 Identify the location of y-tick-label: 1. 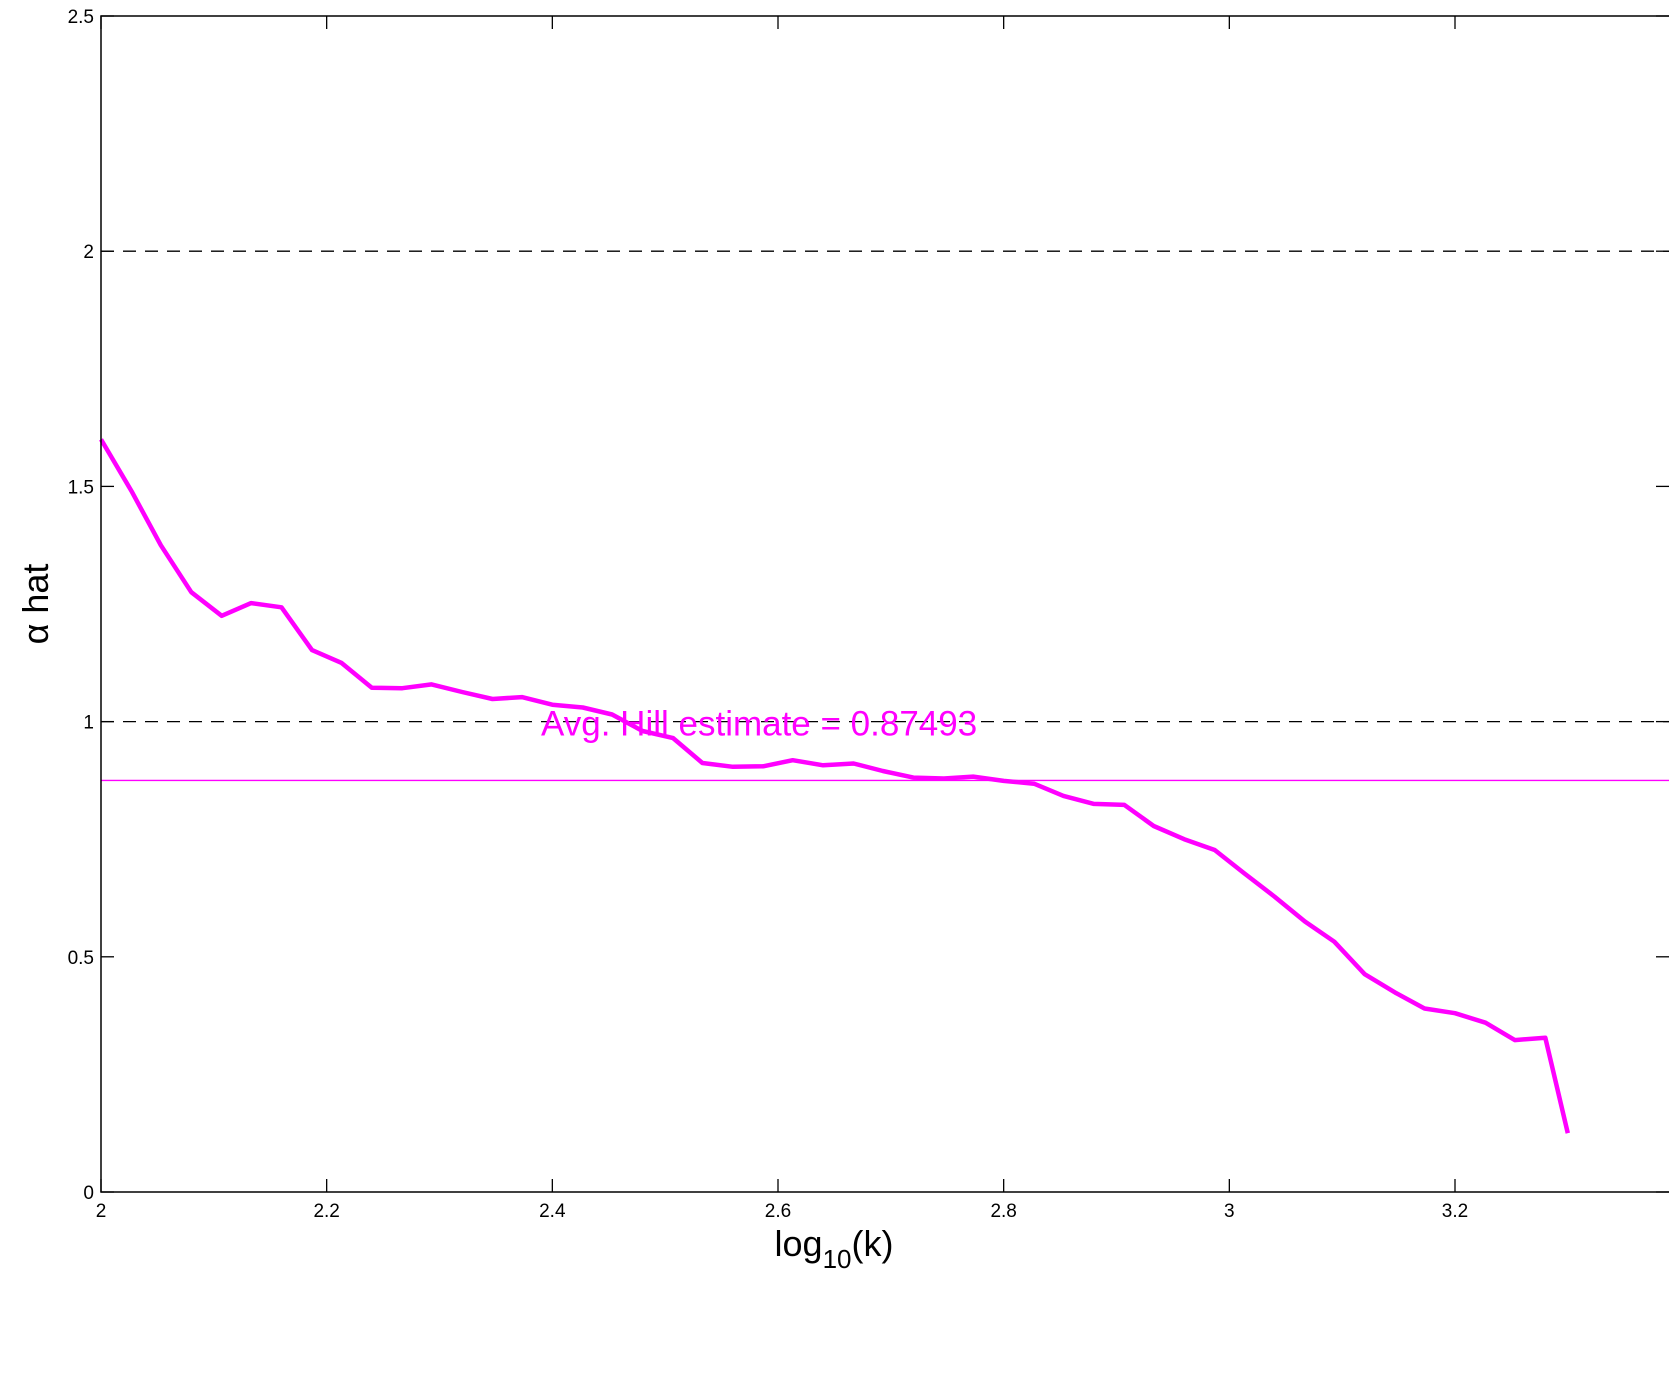
(88, 723).